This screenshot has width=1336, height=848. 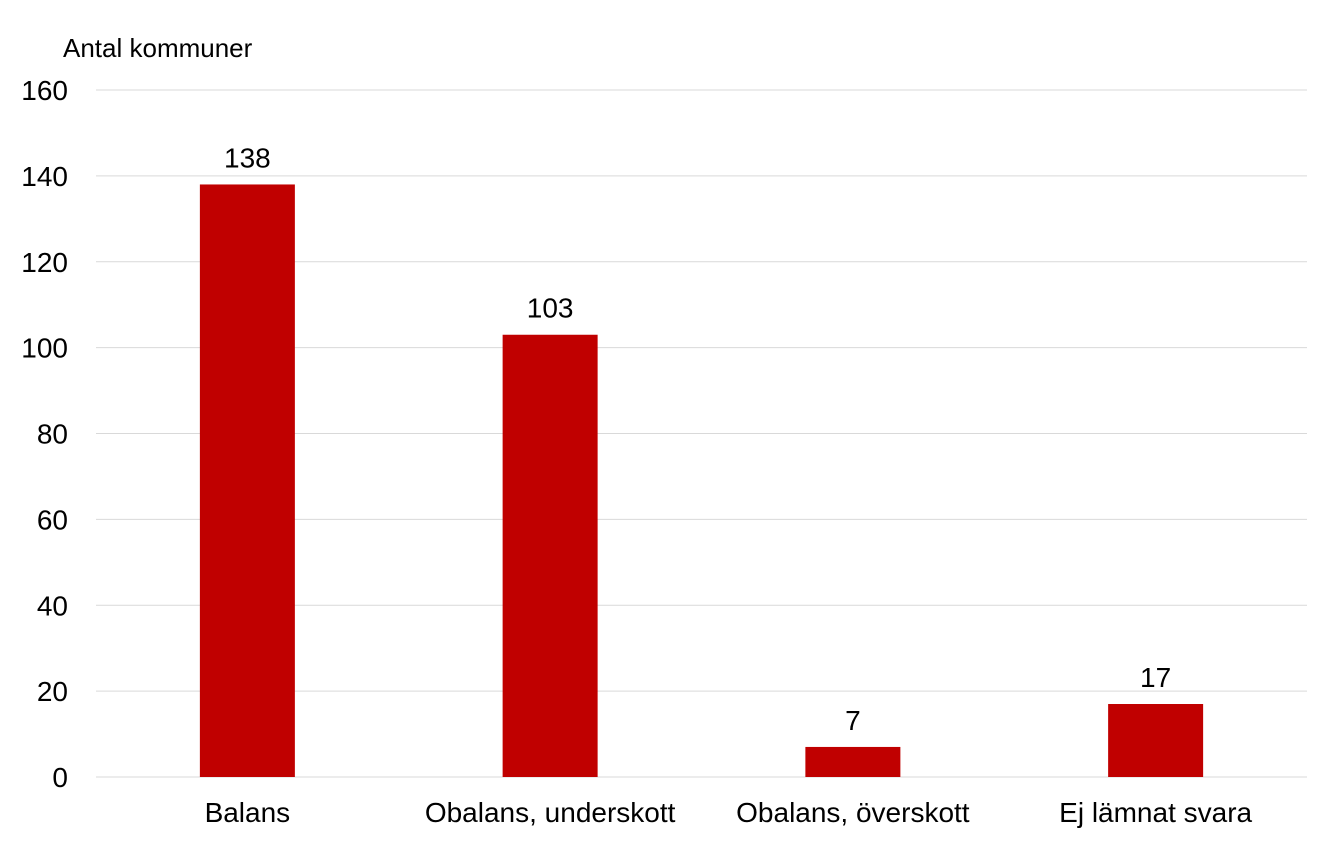 What do you see at coordinates (550, 308) in the screenshot?
I see `data-label: 103` at bounding box center [550, 308].